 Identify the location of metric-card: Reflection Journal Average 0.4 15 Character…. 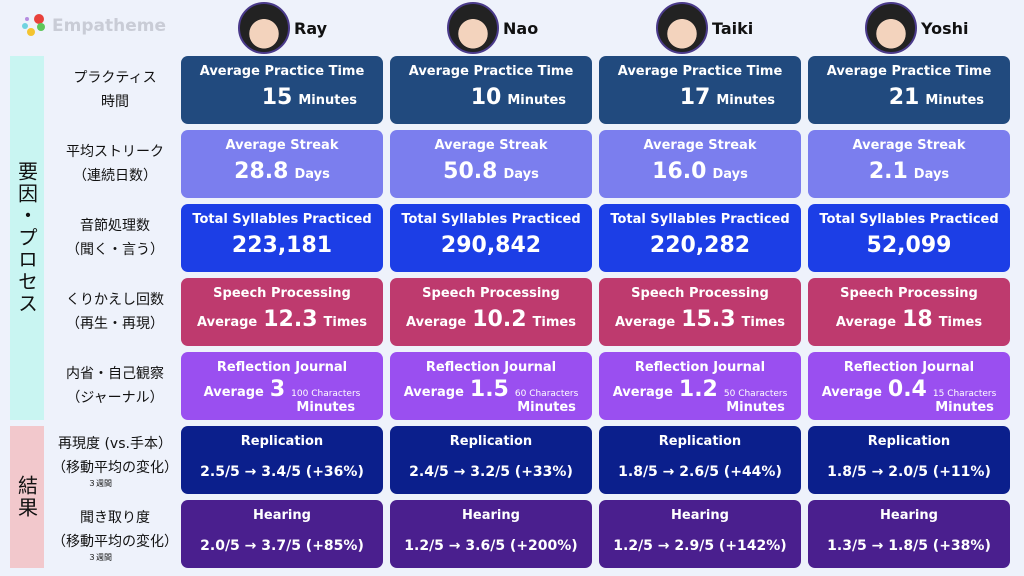
(909, 386).